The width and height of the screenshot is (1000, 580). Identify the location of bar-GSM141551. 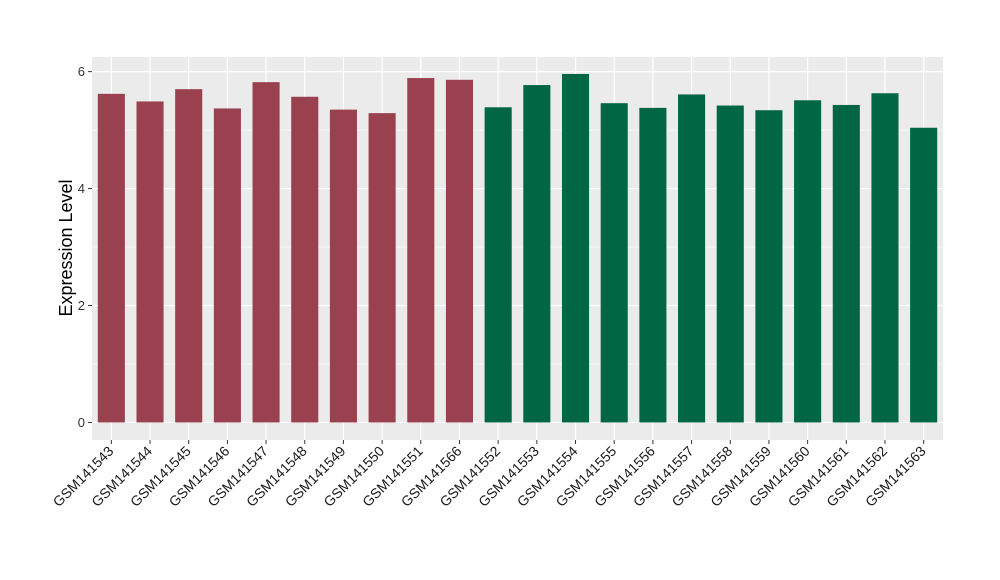
(421, 250).